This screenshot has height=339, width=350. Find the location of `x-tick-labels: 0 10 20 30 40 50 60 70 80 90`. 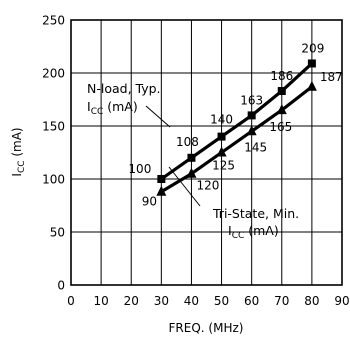

x-tick-labels: 0 10 20 30 40 50 60 70 80 90 is located at coordinates (208, 301).